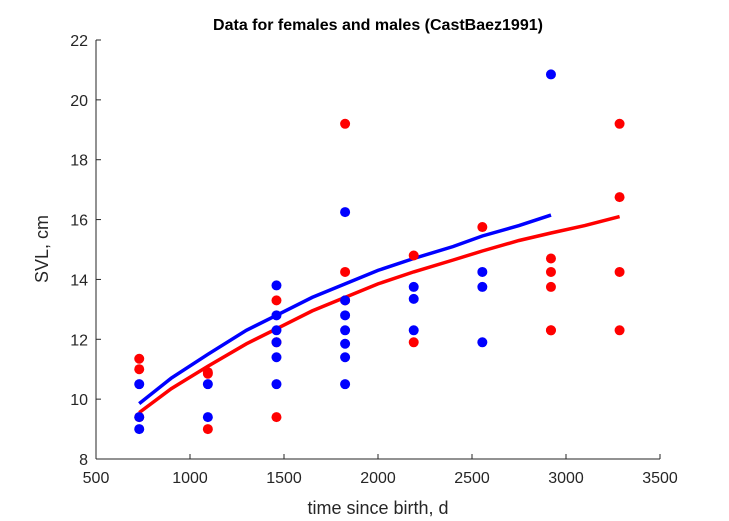 Image resolution: width=729 pixels, height=521 pixels. I want to click on x-axis-label: time since birth, d, so click(377, 508).